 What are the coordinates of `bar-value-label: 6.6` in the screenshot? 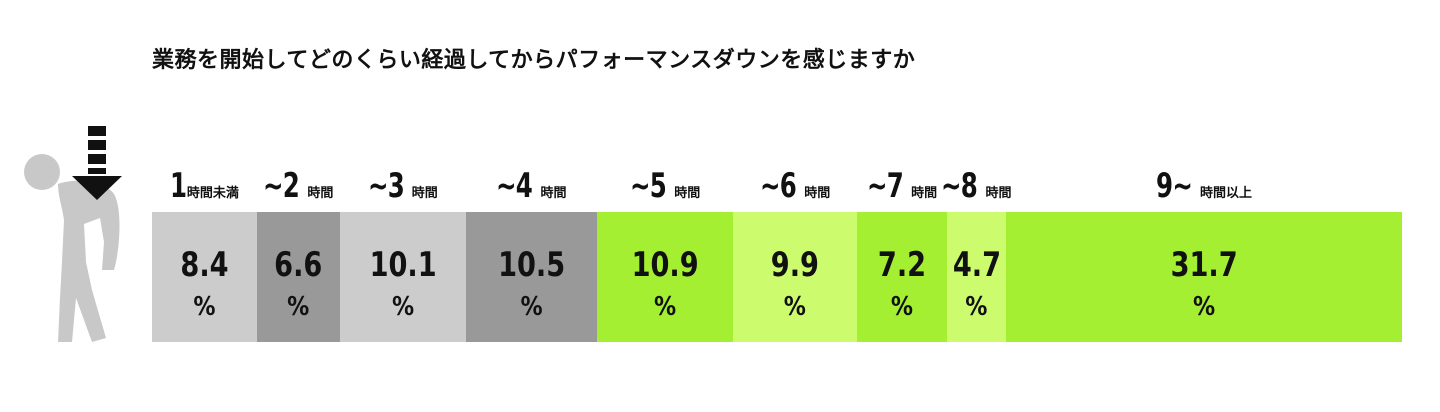 It's located at (298, 265).